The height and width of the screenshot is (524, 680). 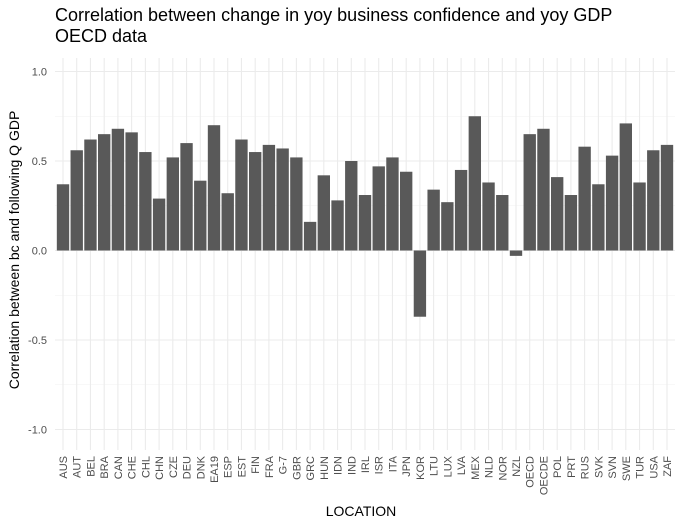 What do you see at coordinates (160, 468) in the screenshot?
I see `x-tick-label: CHN` at bounding box center [160, 468].